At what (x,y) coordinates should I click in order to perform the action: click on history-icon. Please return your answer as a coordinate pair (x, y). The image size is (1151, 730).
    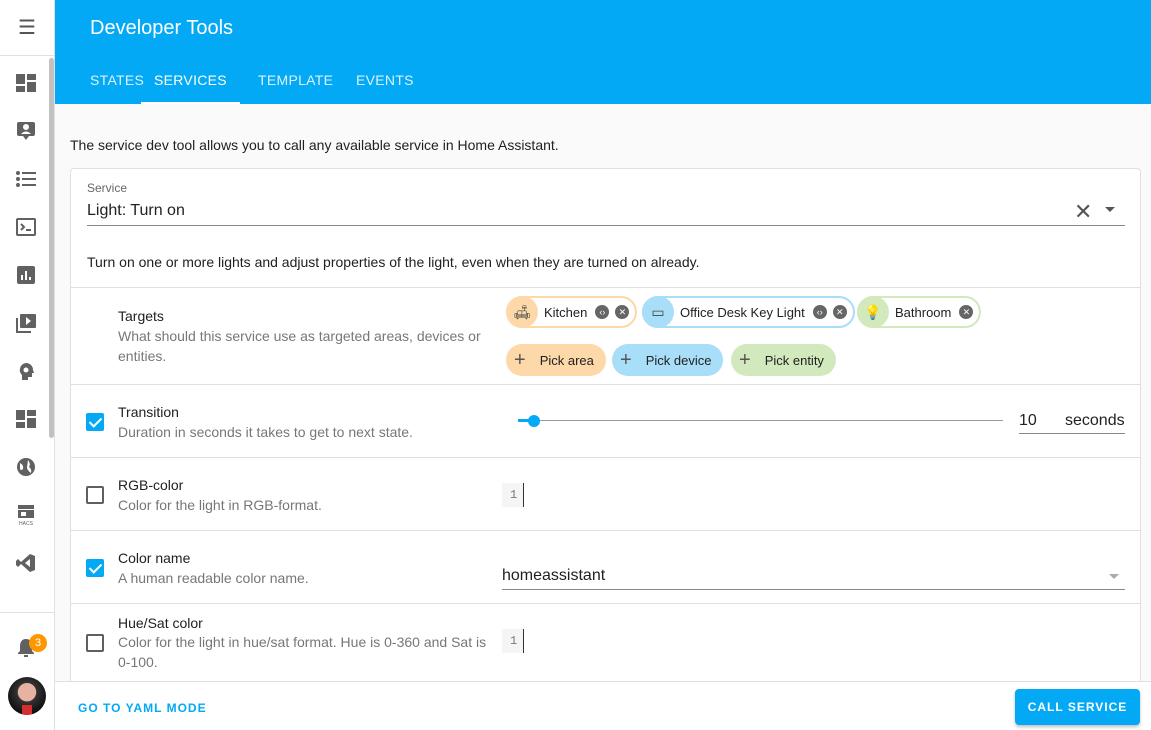
    Looking at the image, I should click on (26, 275).